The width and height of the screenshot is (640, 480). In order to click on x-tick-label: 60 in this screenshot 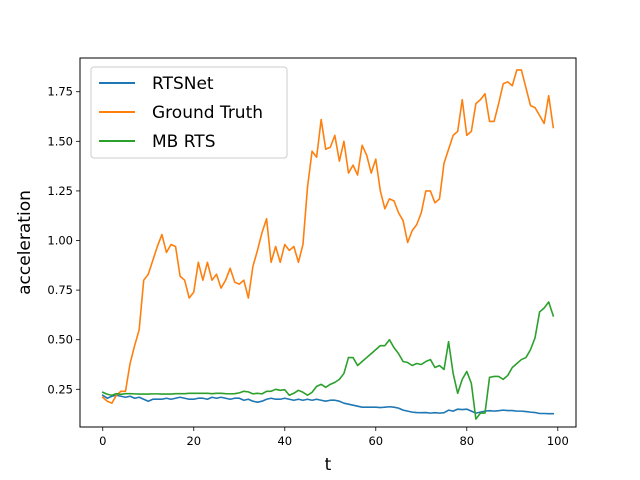, I will do `click(375, 441)`.